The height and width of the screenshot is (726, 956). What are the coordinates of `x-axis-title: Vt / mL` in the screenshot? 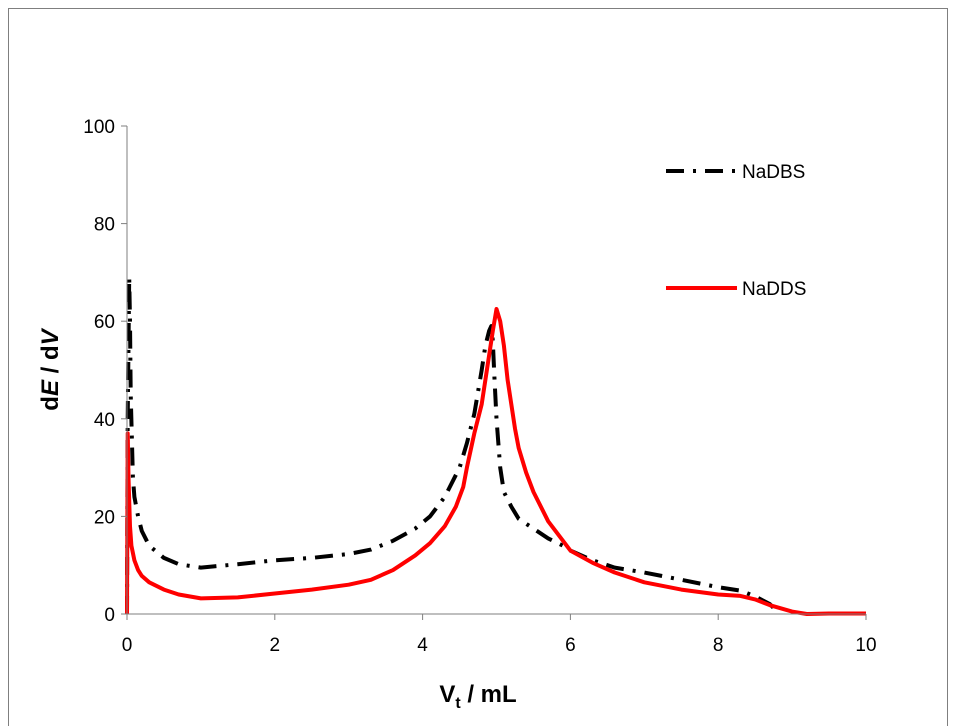 It's located at (477, 696).